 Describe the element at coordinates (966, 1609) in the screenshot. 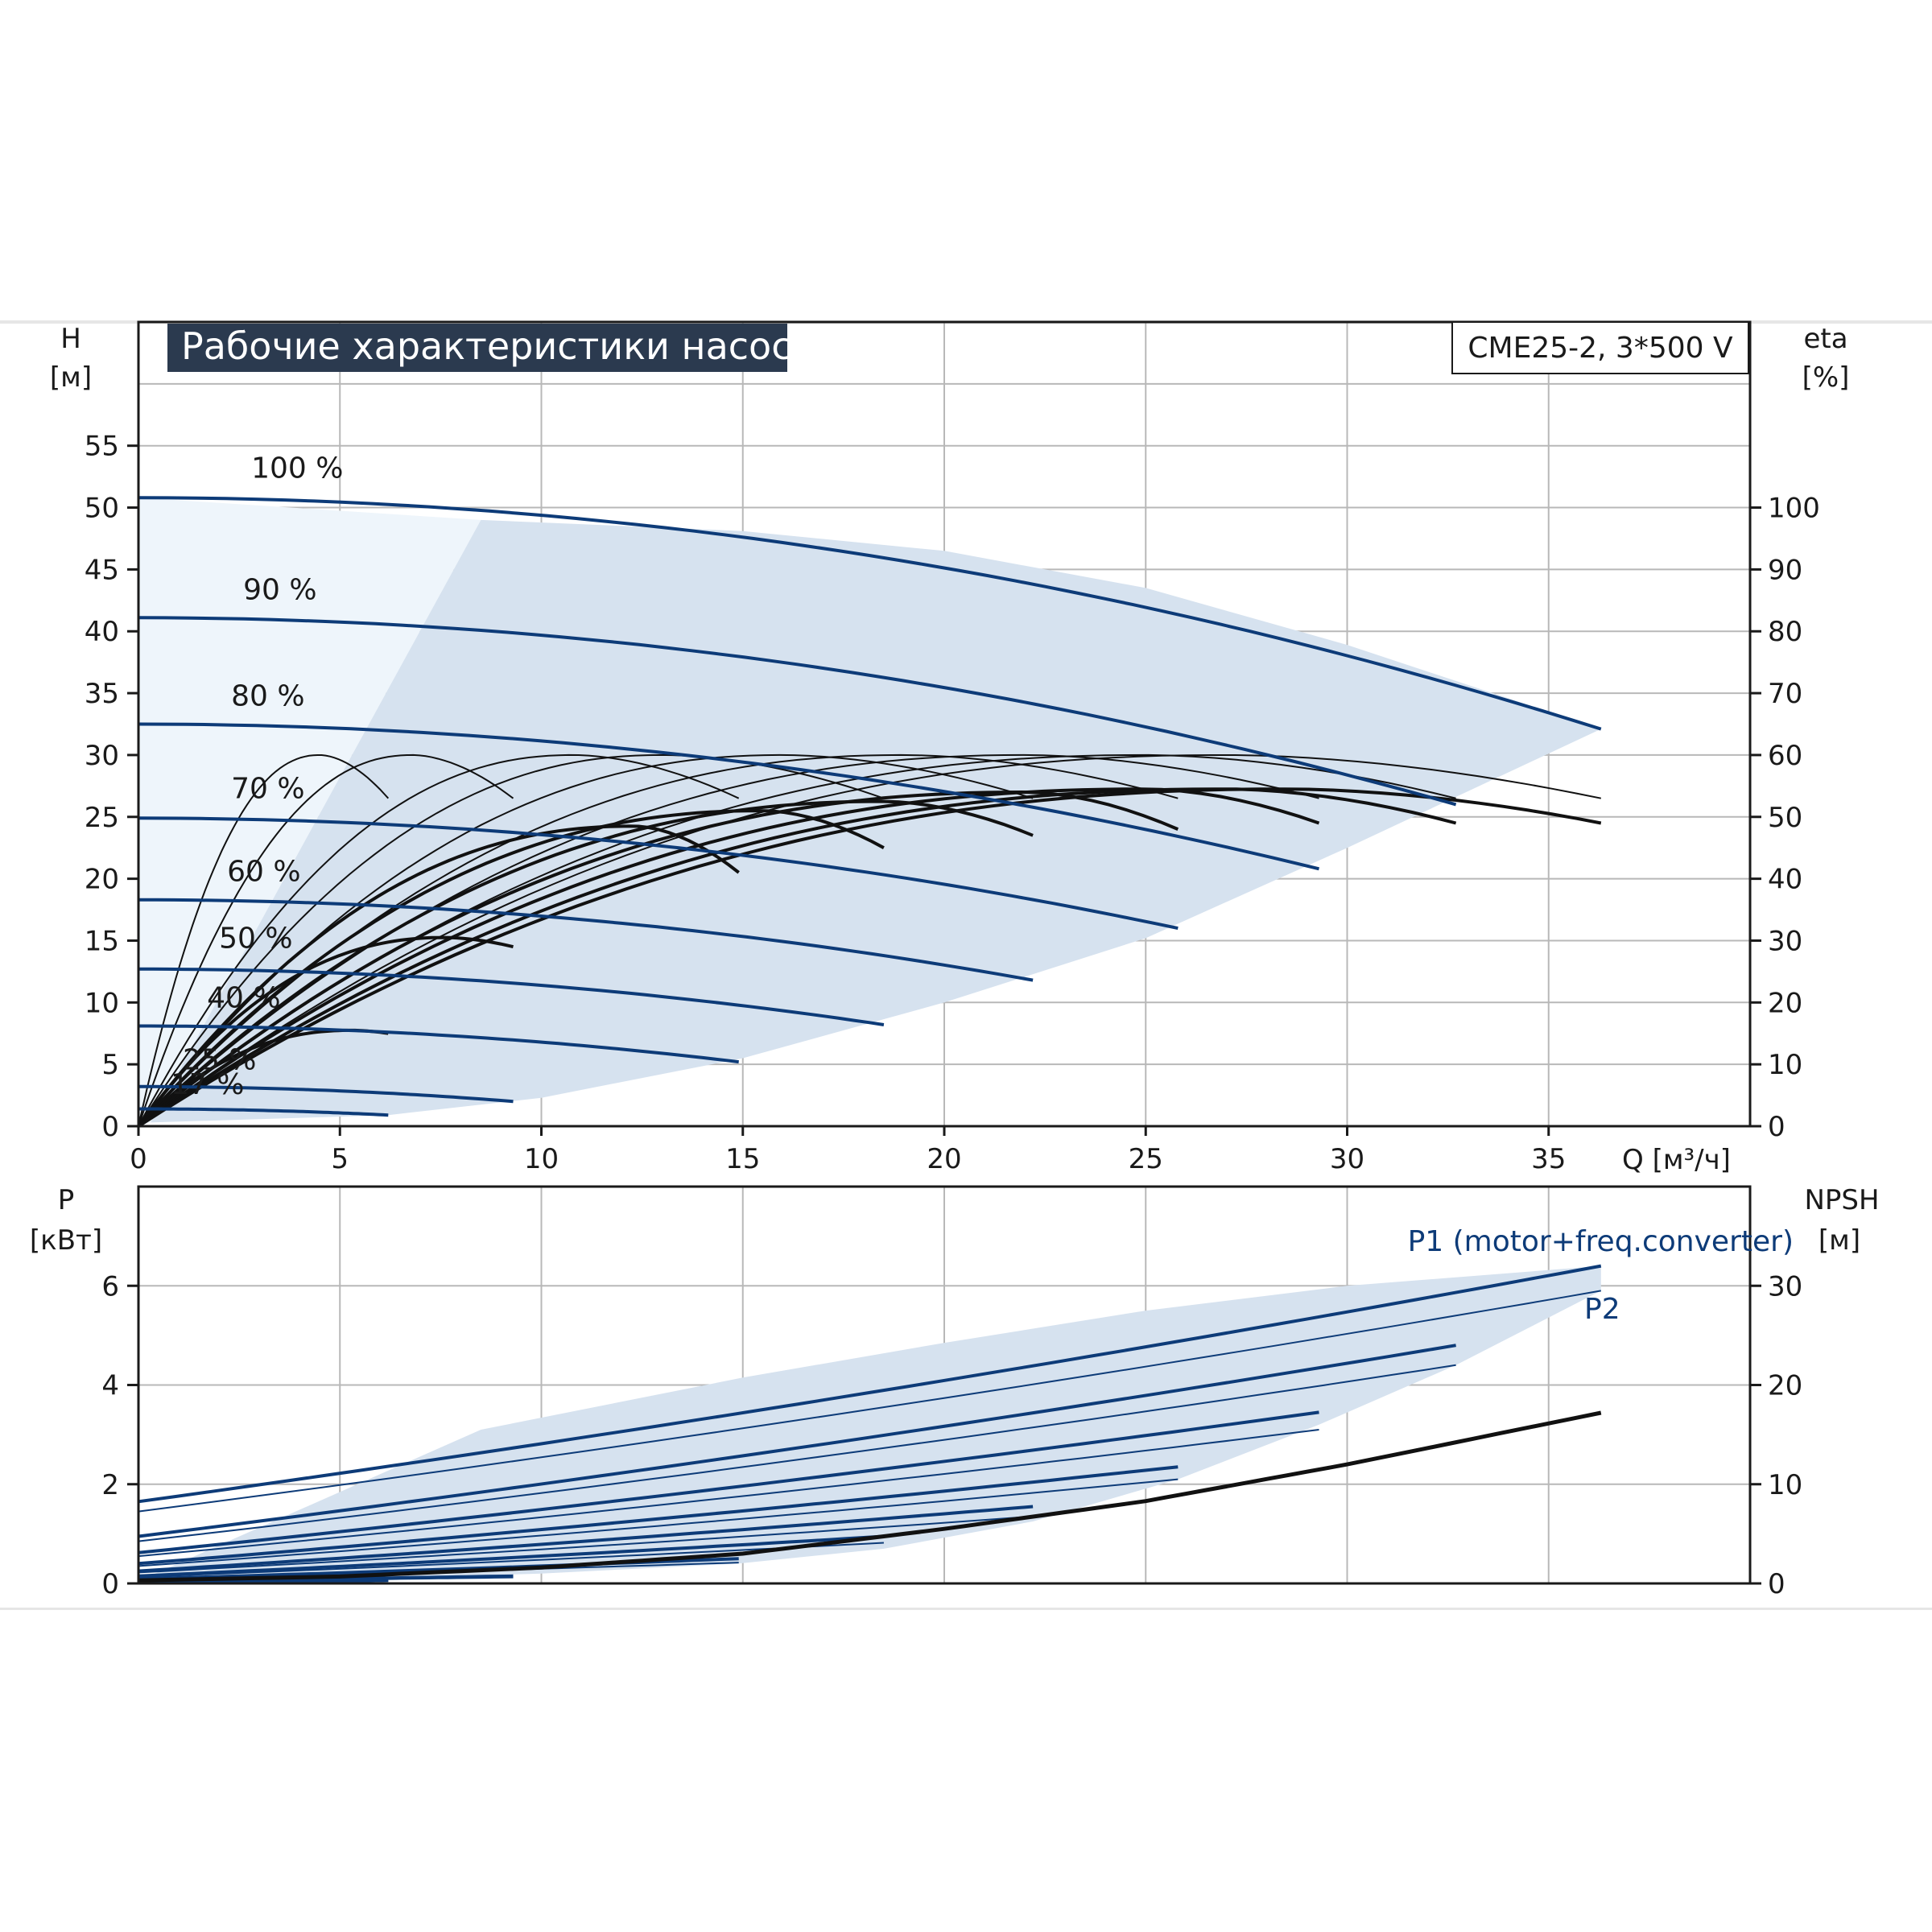

I see `bottom-border-line` at that location.